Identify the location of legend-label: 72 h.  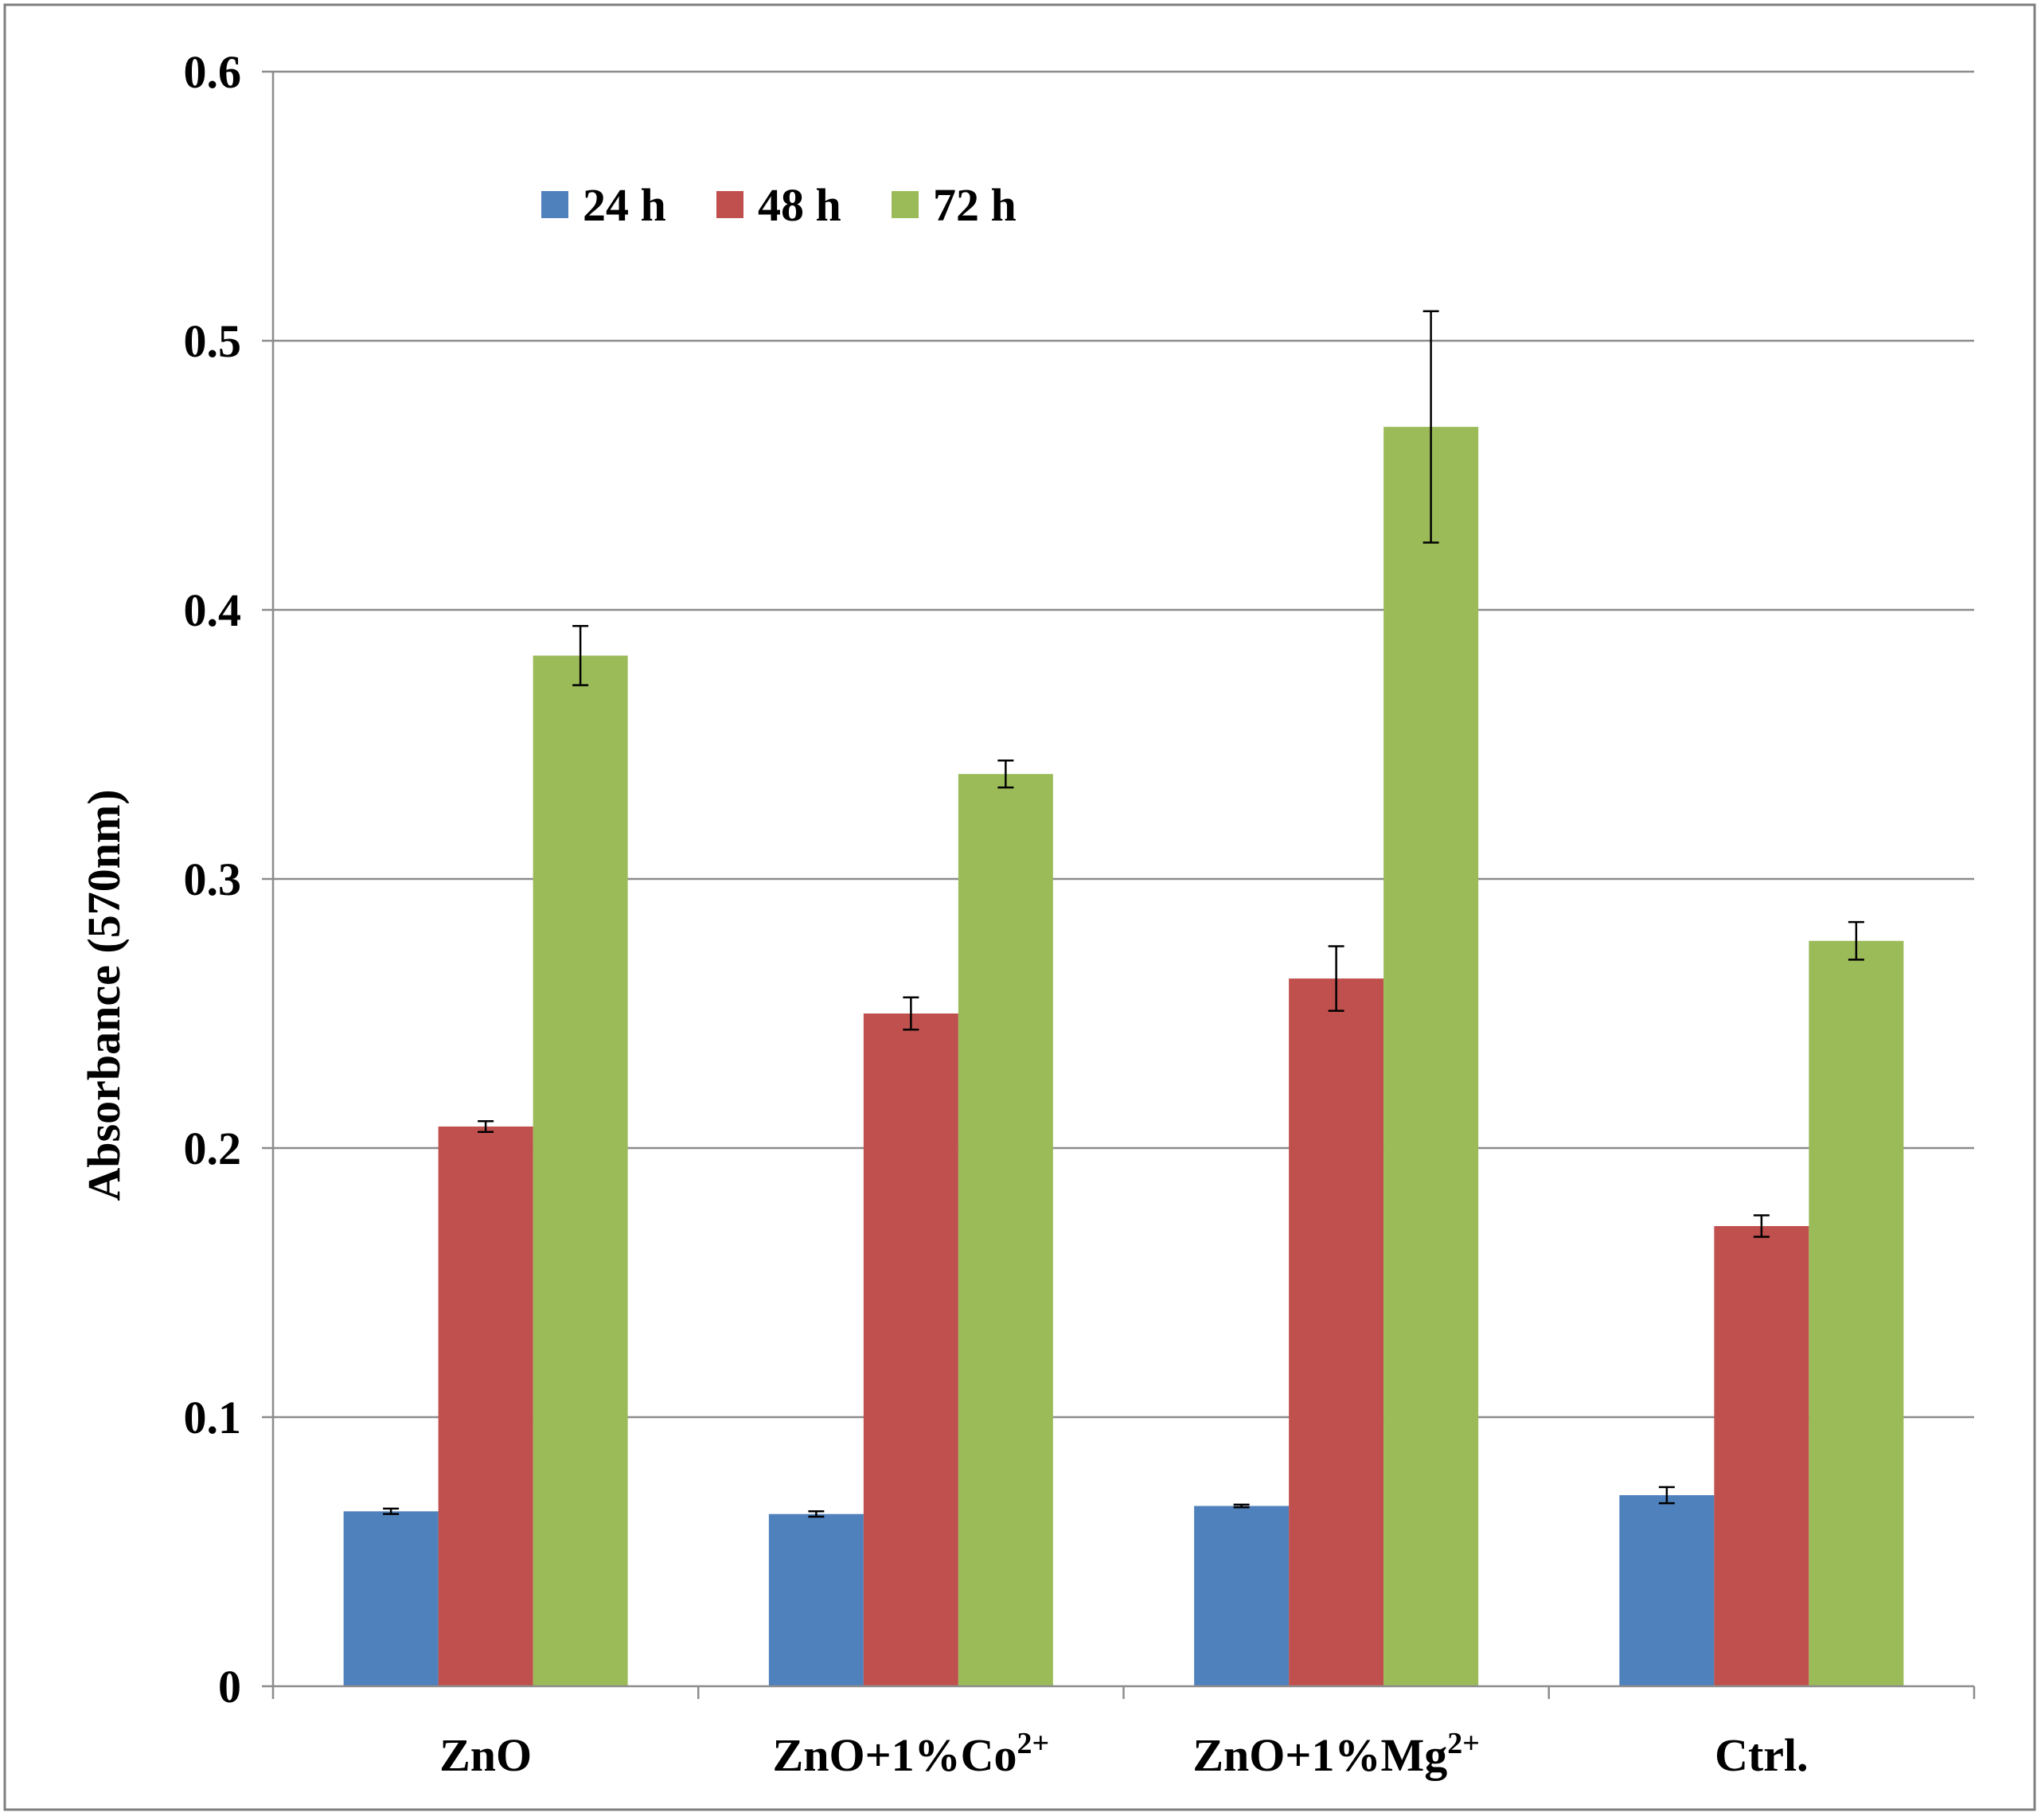
(975, 205).